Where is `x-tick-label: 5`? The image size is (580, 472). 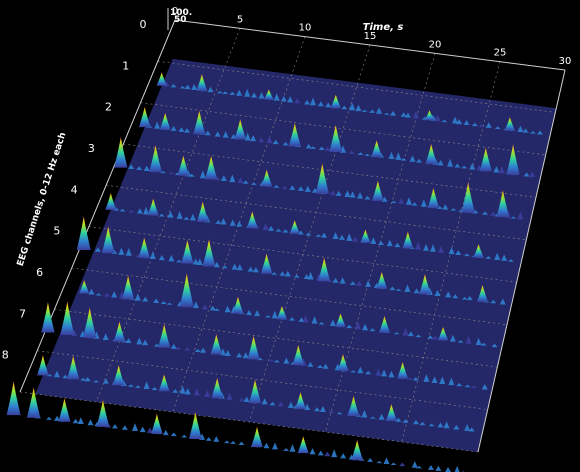
x-tick-label: 5 is located at coordinates (240, 19).